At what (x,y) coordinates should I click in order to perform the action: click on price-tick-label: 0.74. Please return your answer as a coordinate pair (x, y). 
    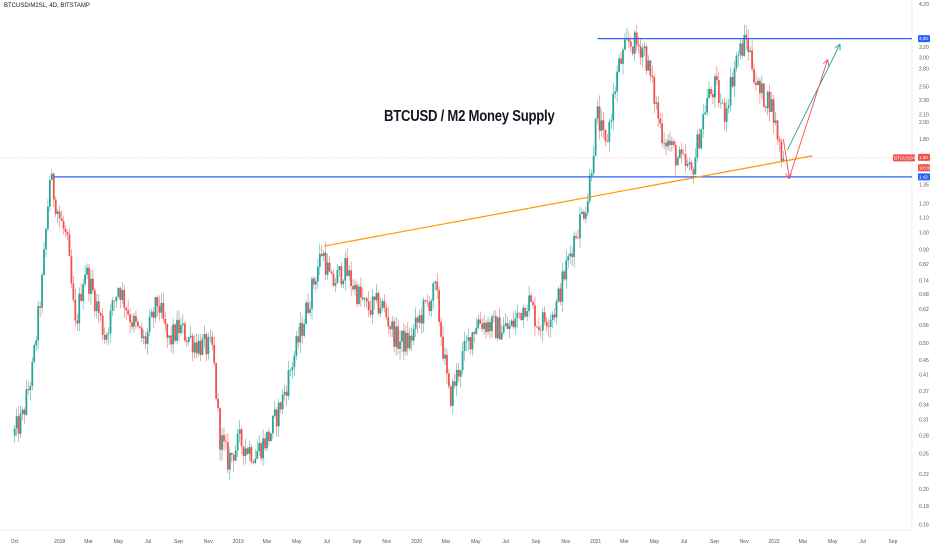
    Looking at the image, I should click on (924, 282).